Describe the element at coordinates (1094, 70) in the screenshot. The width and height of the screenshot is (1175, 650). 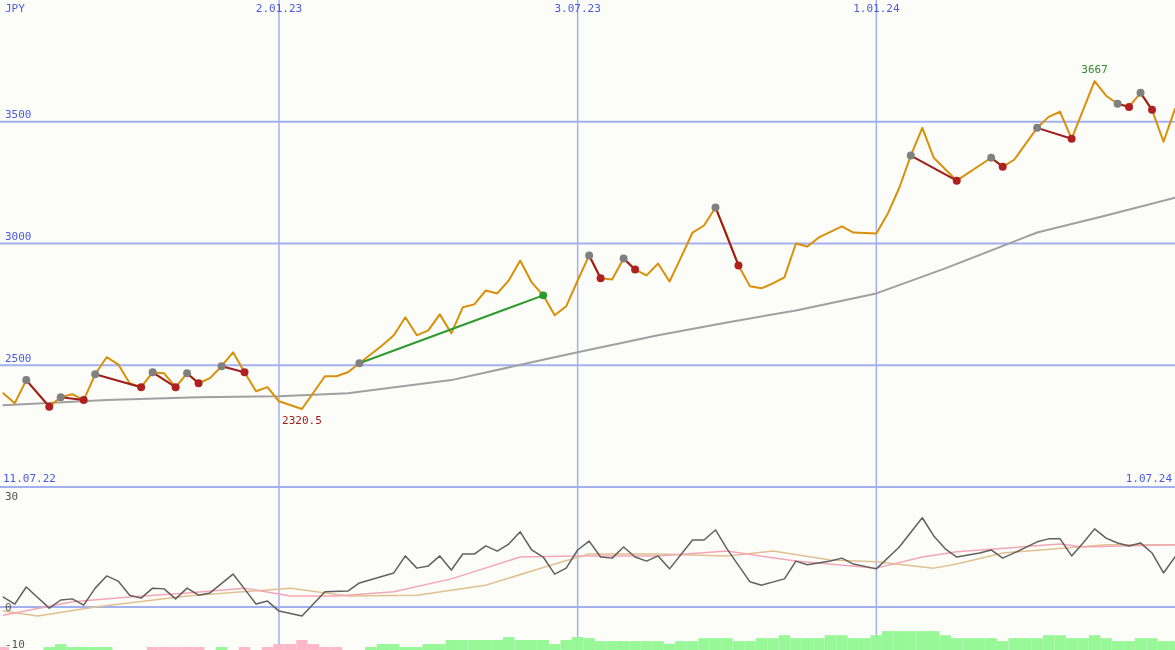
I see `annotation: 3667` at that location.